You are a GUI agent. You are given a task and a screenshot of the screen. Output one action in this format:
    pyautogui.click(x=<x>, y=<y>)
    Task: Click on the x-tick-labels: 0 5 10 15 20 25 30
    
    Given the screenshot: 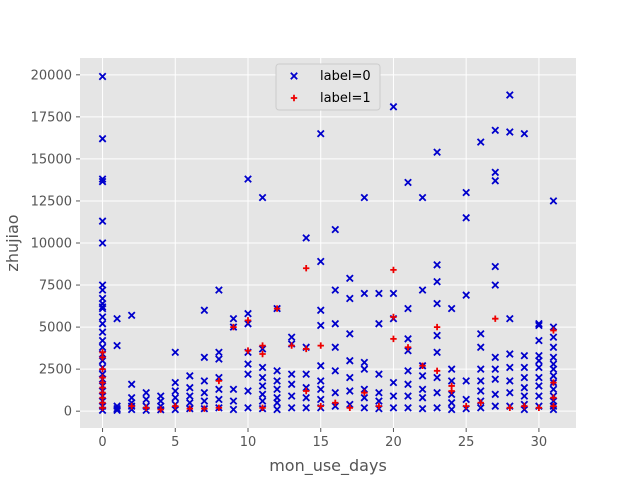 What is the action you would take?
    pyautogui.click(x=322, y=439)
    